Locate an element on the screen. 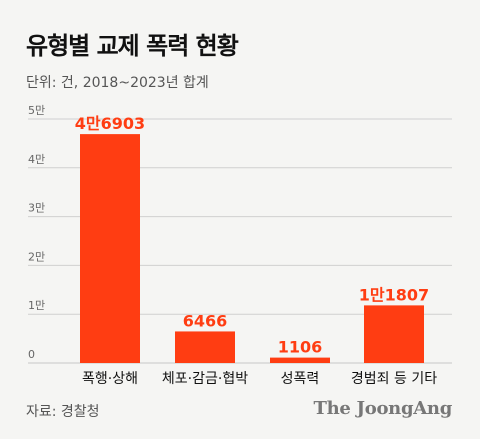  x-category-label: 성폭력 is located at coordinates (300, 379).